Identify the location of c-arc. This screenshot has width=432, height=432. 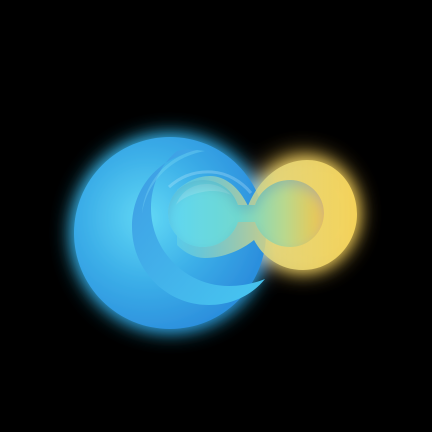
(198, 227).